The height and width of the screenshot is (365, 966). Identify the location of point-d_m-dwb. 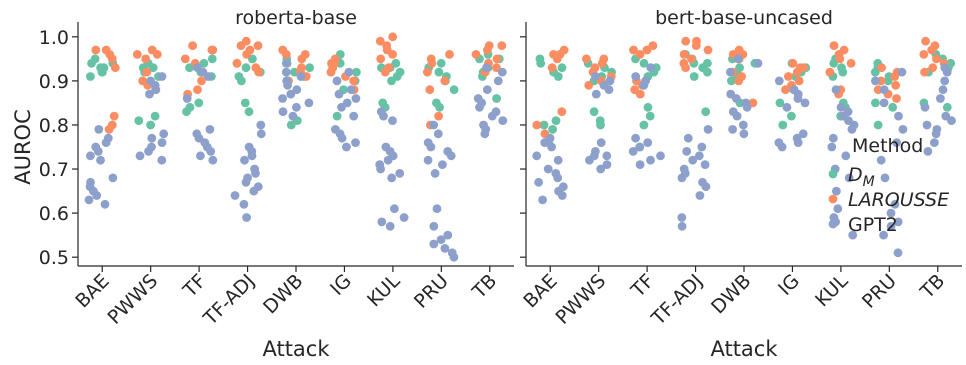
(291, 125).